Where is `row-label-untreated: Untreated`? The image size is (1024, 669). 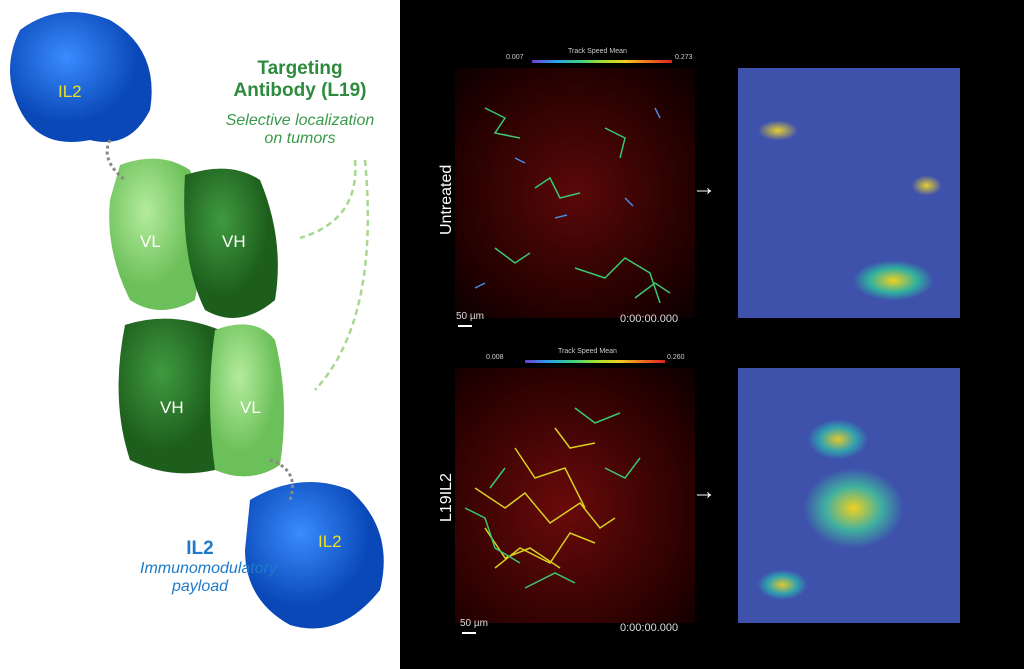
row-label-untreated: Untreated is located at coordinates (446, 199).